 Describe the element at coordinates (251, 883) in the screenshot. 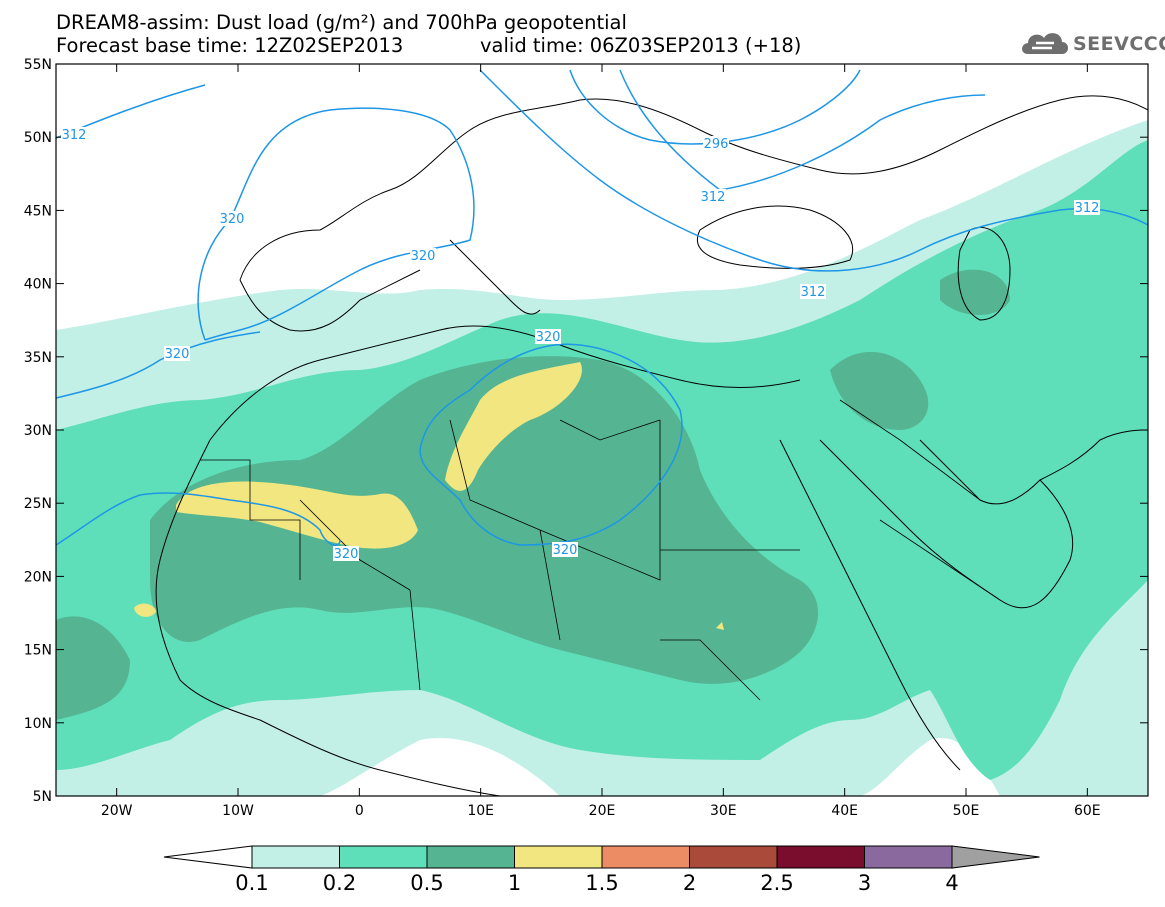

I see `colorbar-label: 0.1` at that location.